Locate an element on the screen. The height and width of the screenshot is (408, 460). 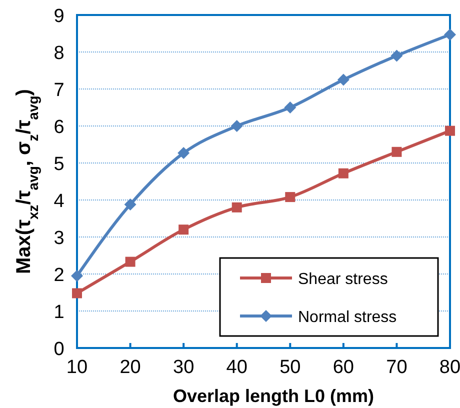
x-tick-label: 70 is located at coordinates (397, 367).